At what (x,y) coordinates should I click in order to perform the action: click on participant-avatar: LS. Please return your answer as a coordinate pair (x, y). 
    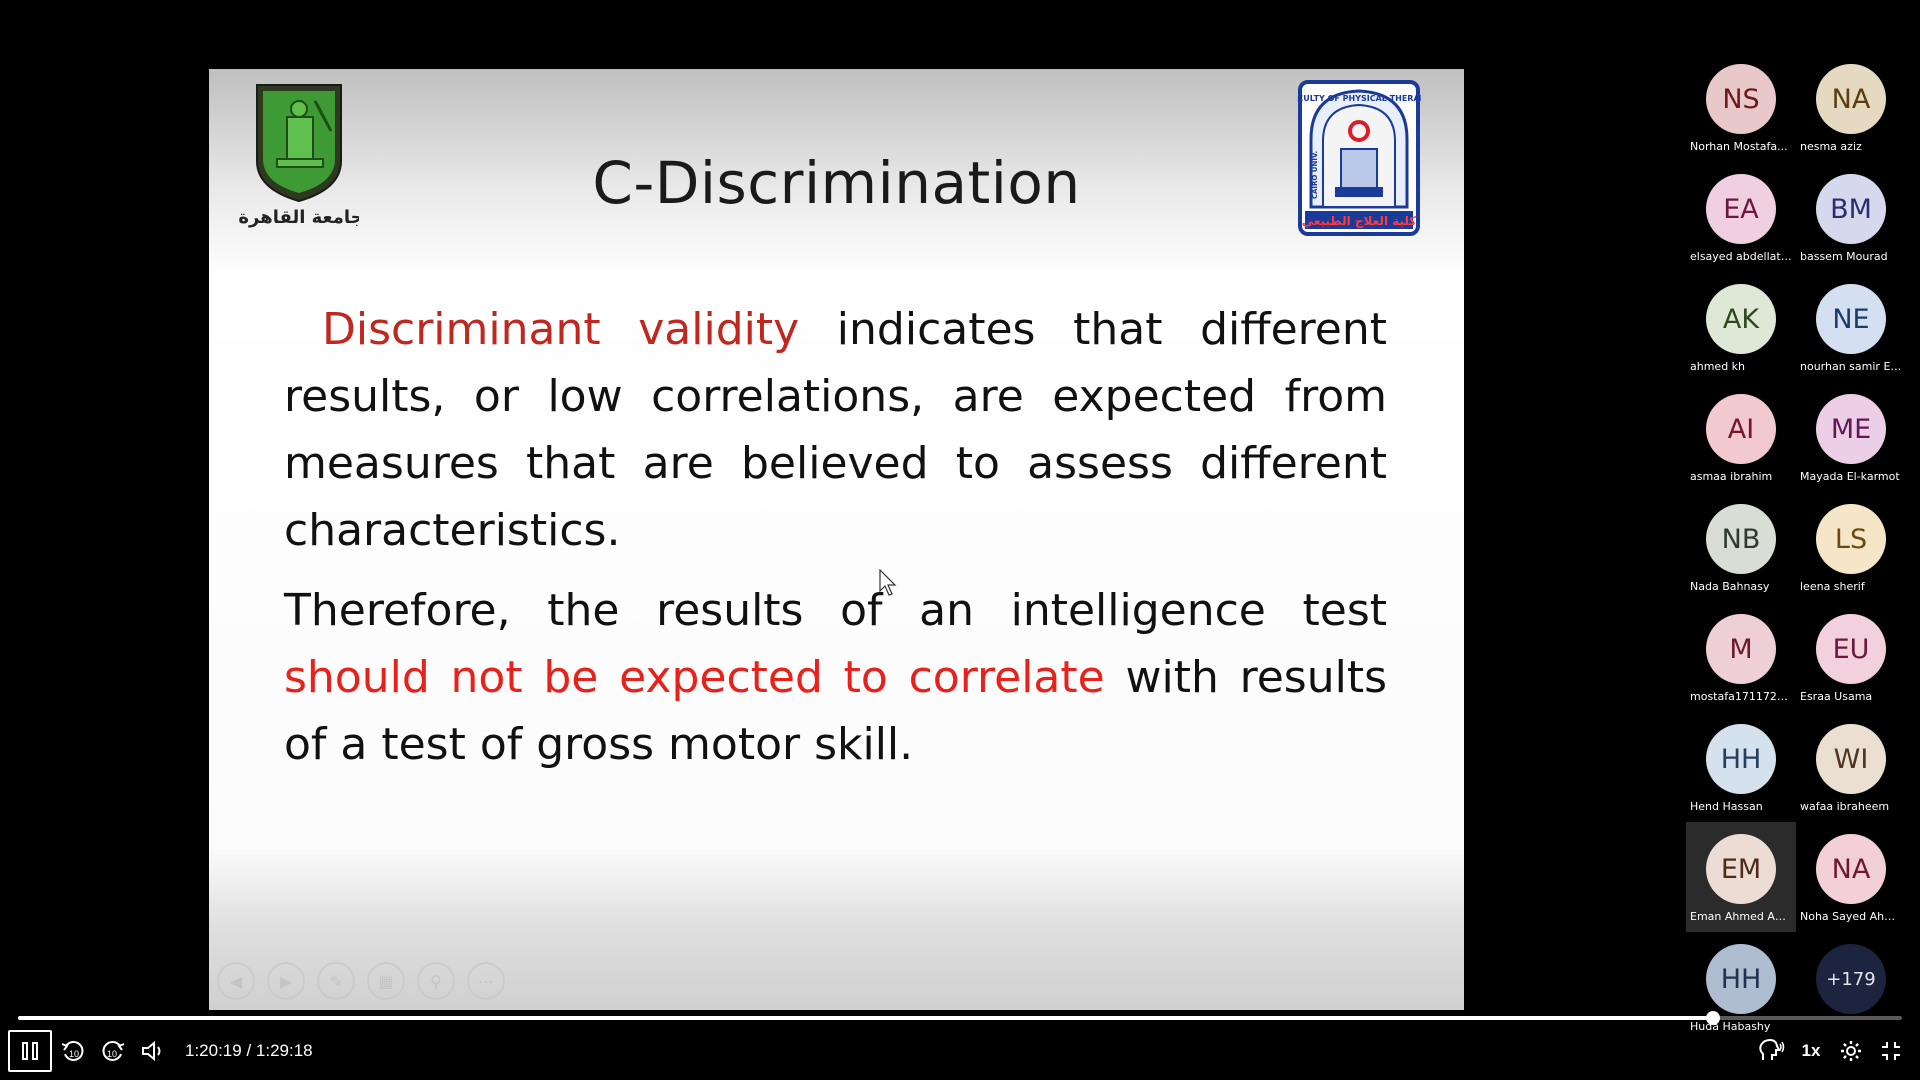
    Looking at the image, I should click on (1851, 539).